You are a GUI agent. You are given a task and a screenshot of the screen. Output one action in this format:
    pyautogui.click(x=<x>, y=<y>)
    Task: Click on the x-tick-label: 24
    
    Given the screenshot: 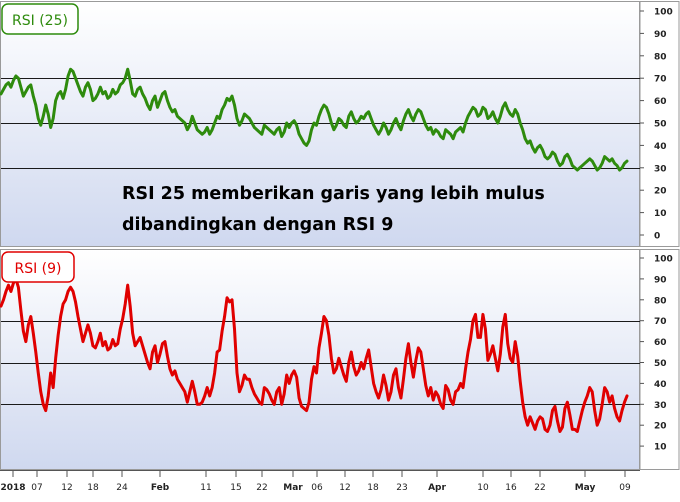 What is the action you would take?
    pyautogui.click(x=122, y=488)
    